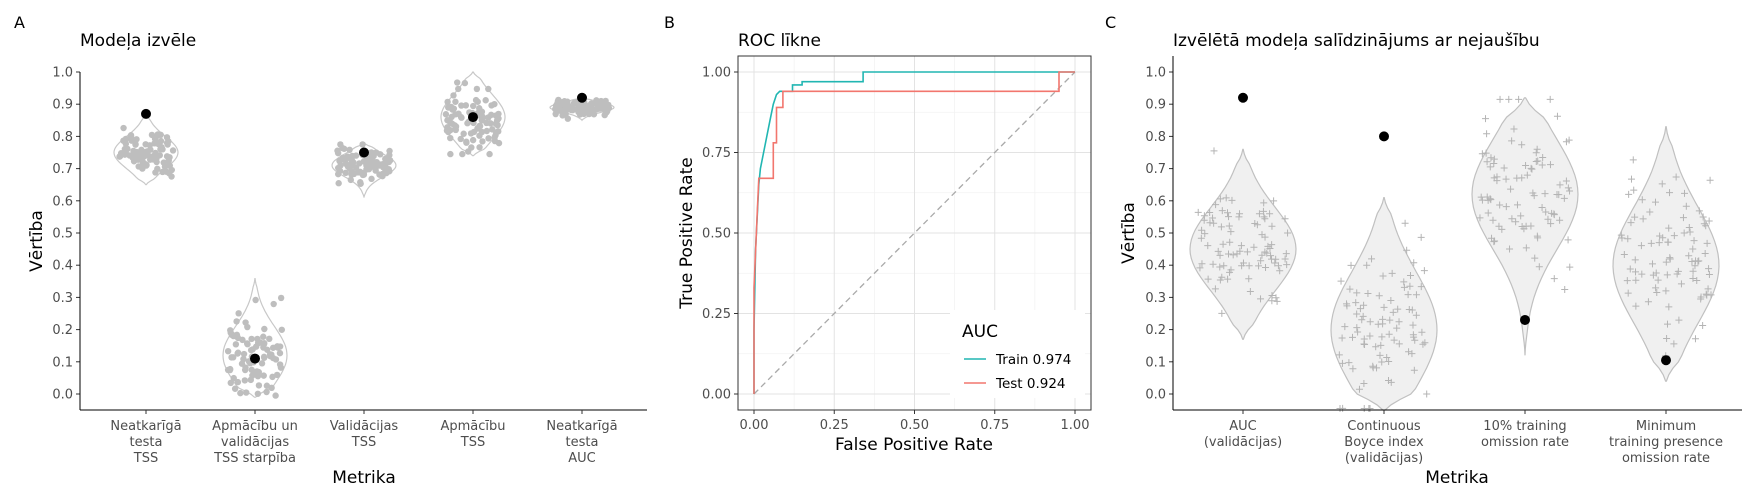  I want to click on y-tick-label: 0.7, so click(1155, 169).